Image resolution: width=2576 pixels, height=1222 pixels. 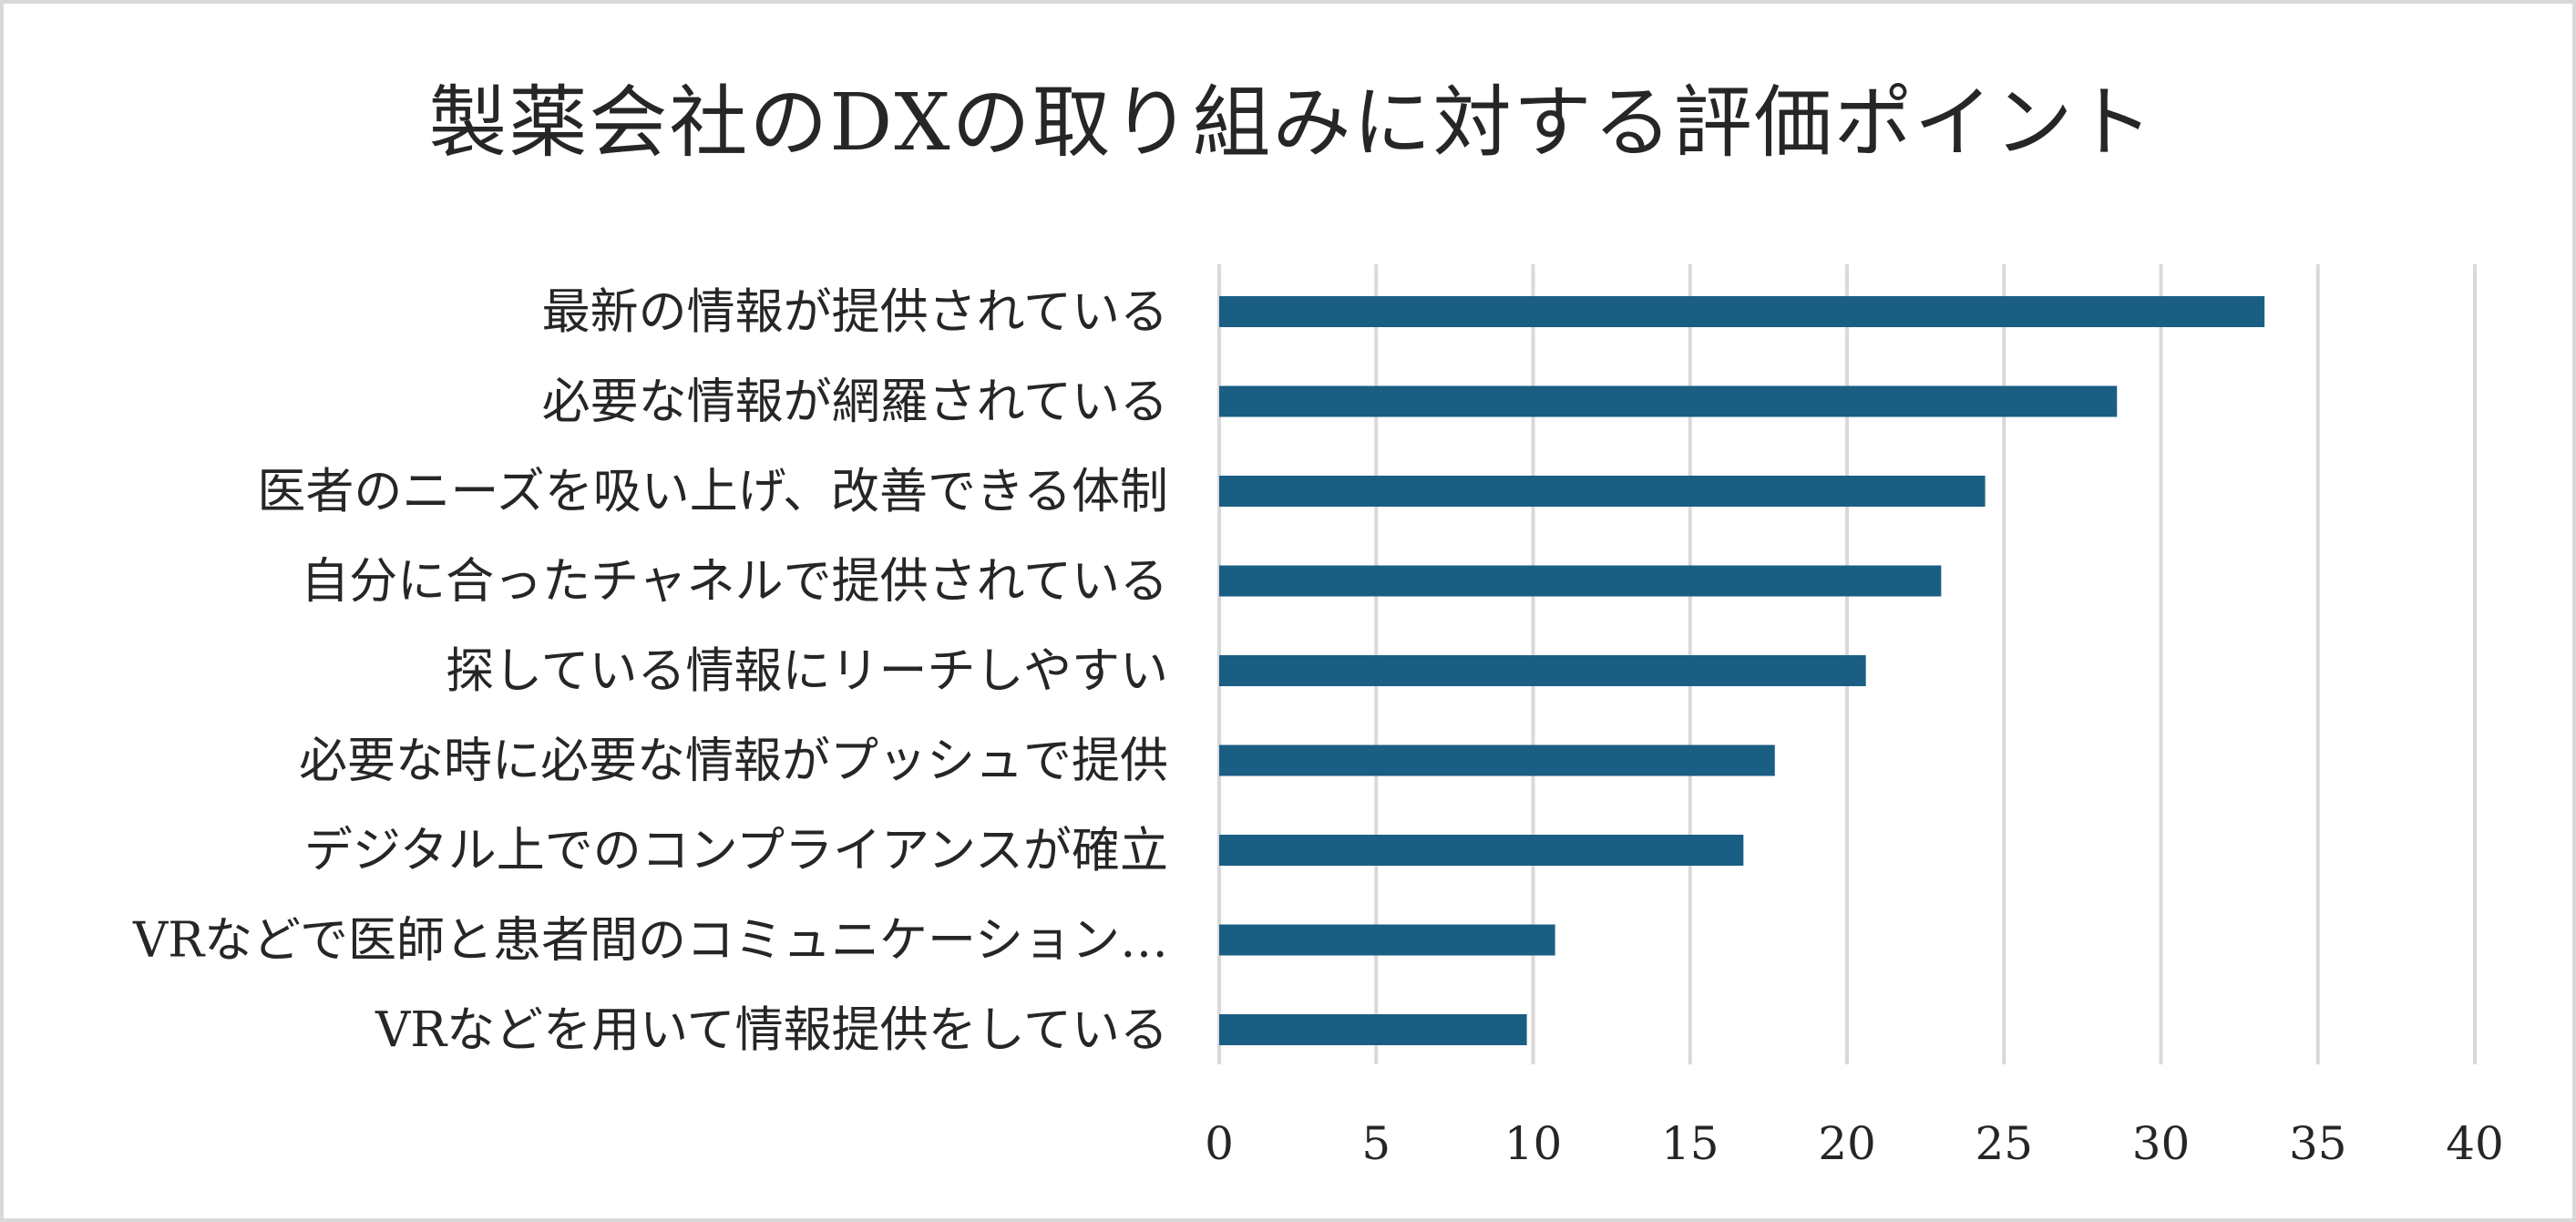 What do you see at coordinates (1376, 1143) in the screenshot?
I see `x-tick-label: 5` at bounding box center [1376, 1143].